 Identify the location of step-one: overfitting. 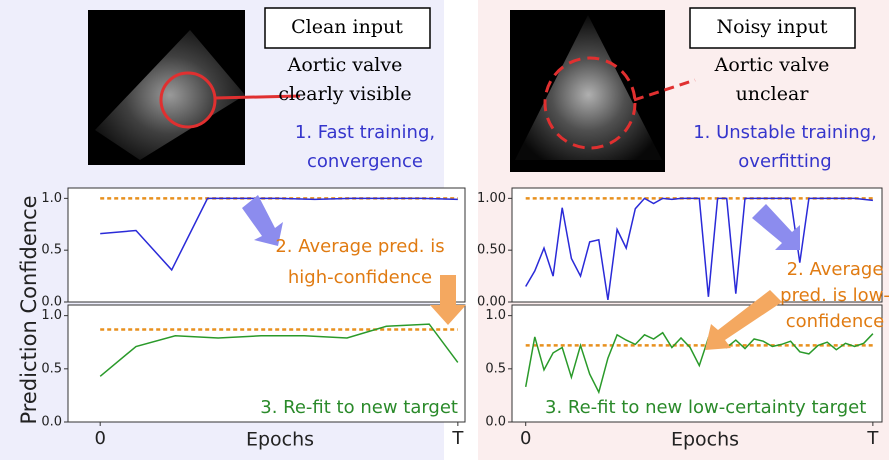
(784, 161).